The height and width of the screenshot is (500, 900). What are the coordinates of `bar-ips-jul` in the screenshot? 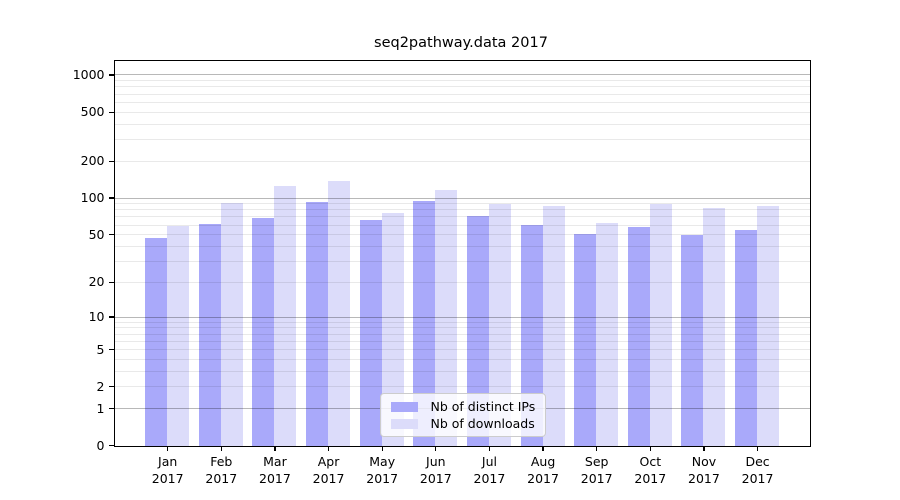 It's located at (477, 331).